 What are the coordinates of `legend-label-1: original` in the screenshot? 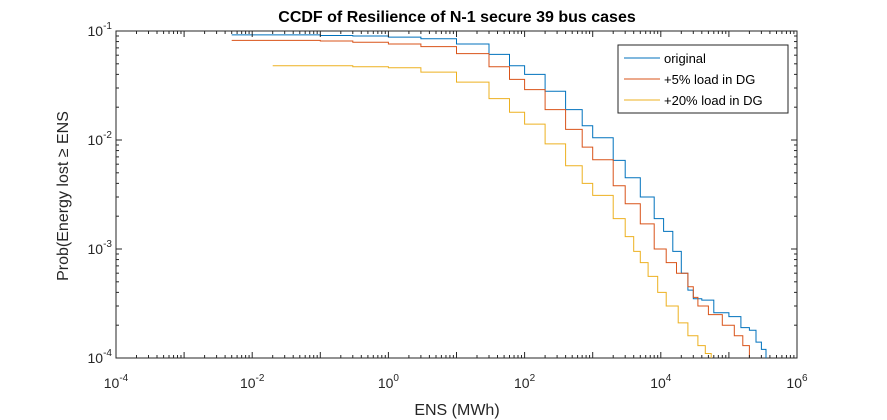 It's located at (685, 58).